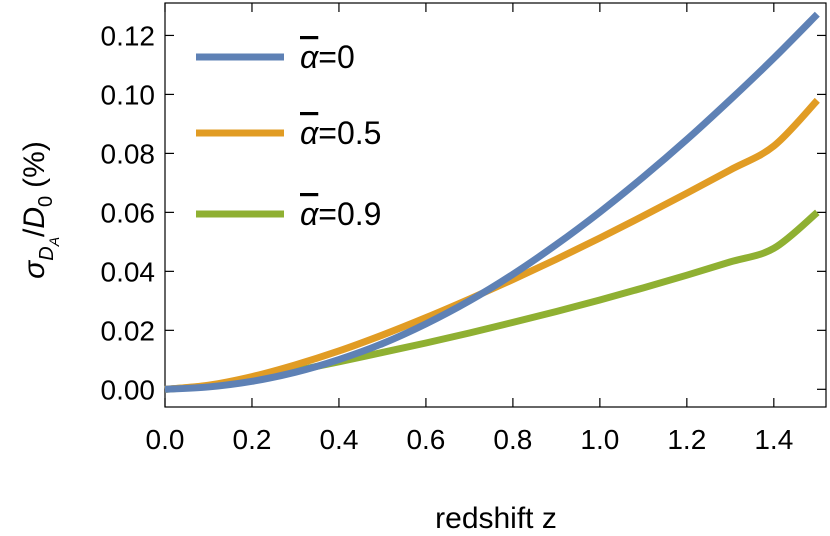  I want to click on legend-suffix: =0.9, so click(349, 214).